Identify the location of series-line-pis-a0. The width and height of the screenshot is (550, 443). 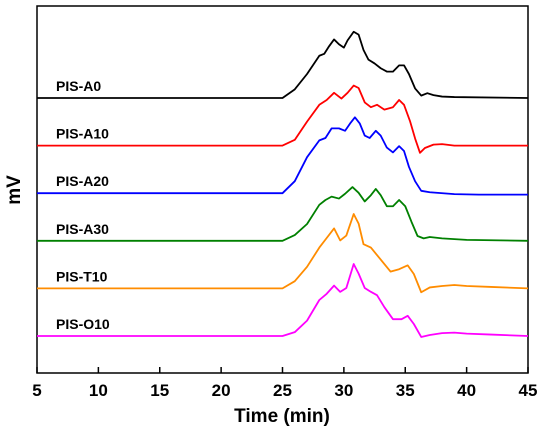
(283, 64).